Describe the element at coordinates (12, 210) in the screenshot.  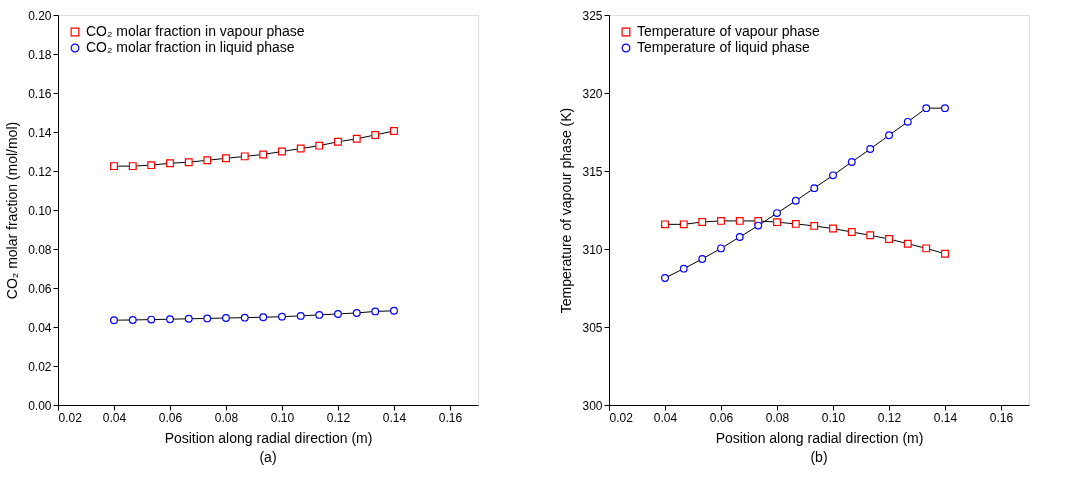
I see `y-axis-title: CO₂ molar fraction (mol/mol)` at that location.